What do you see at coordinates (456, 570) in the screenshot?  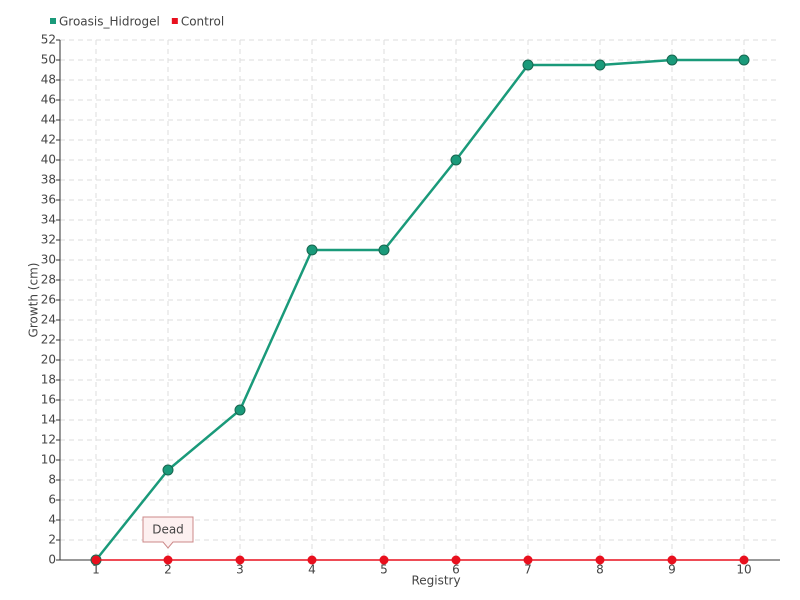 I see `x-tick-label: 6` at bounding box center [456, 570].